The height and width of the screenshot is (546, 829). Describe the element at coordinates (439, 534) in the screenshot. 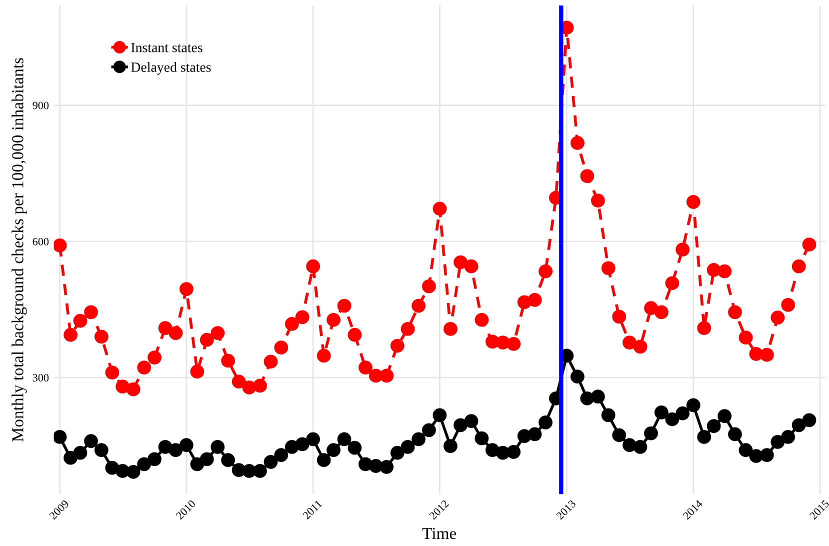

I see `x-axis-title: Time` at that location.